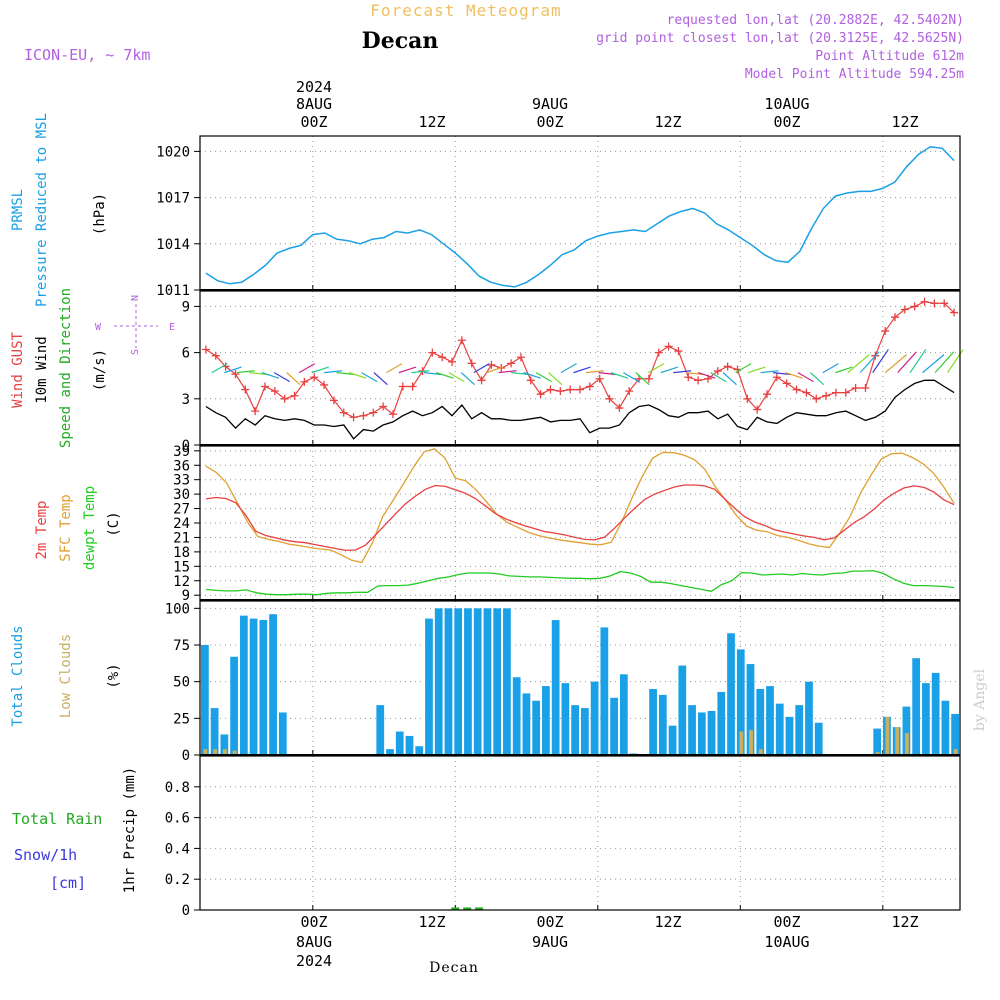  Describe the element at coordinates (786, 122) in the screenshot. I see `top-tick-label: 00Z` at that location.